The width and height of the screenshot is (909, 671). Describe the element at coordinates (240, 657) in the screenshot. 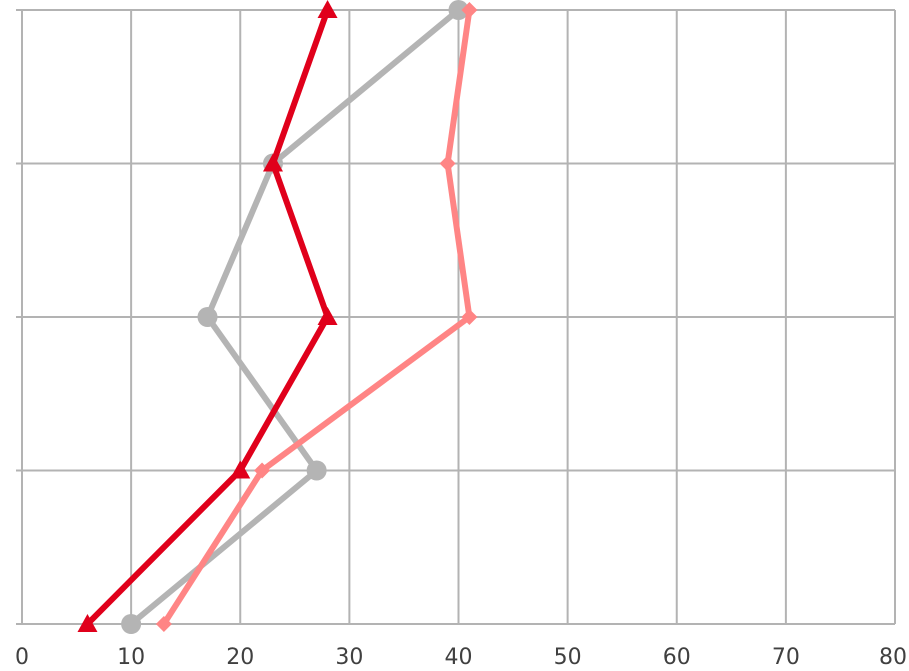

I see `x-tick-label: 20` at that location.